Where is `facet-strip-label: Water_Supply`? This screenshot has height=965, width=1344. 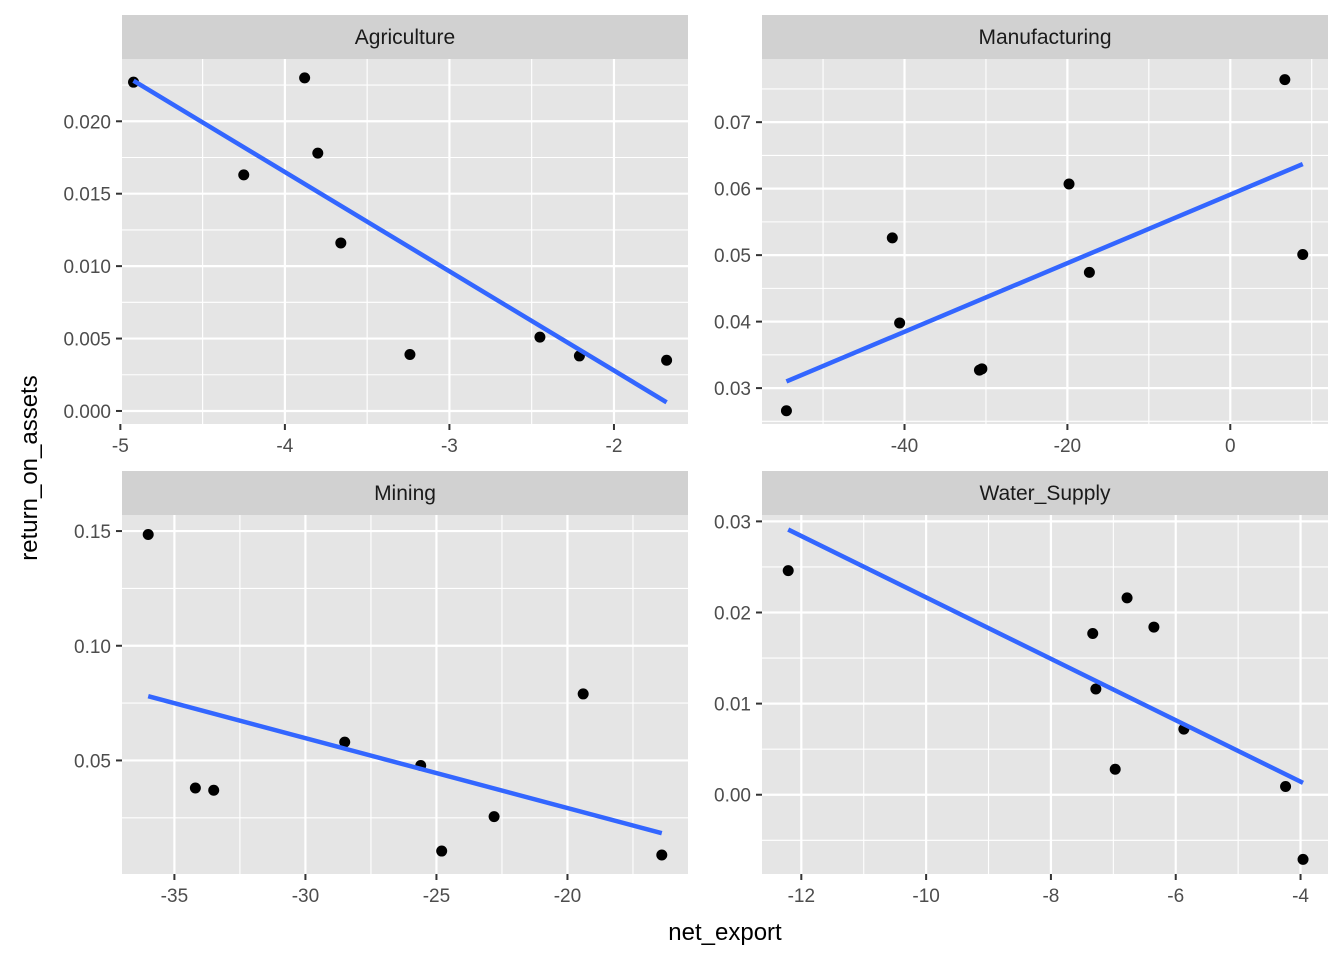
facet-strip-label: Water_Supply is located at coordinates (1045, 493).